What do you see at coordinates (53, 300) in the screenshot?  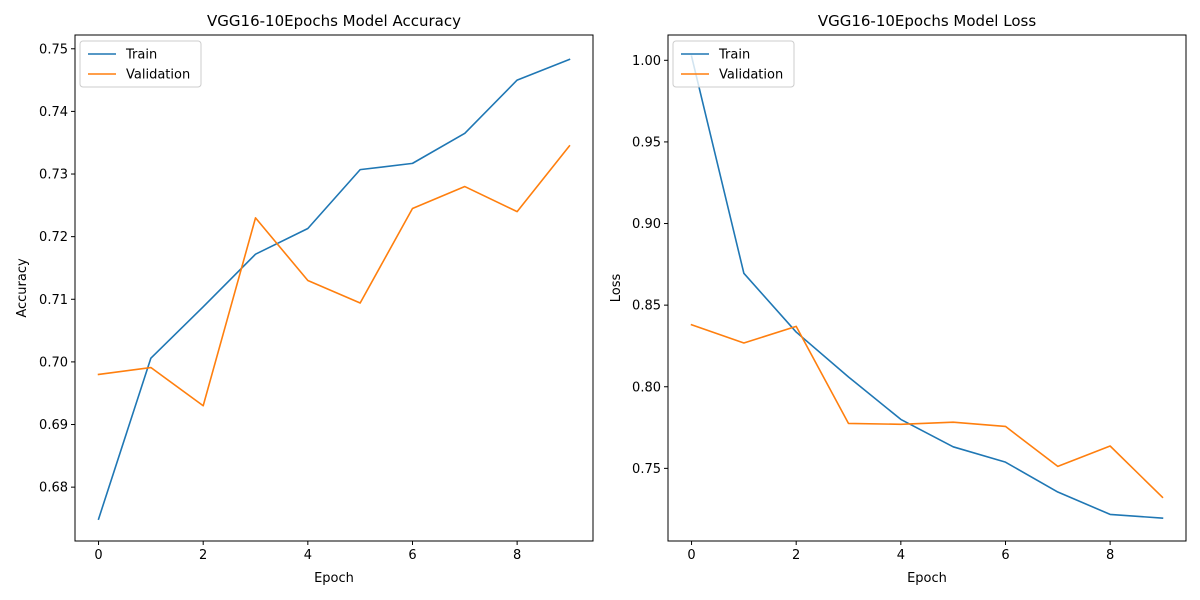 I see `y-tick-label: 0.71` at bounding box center [53, 300].